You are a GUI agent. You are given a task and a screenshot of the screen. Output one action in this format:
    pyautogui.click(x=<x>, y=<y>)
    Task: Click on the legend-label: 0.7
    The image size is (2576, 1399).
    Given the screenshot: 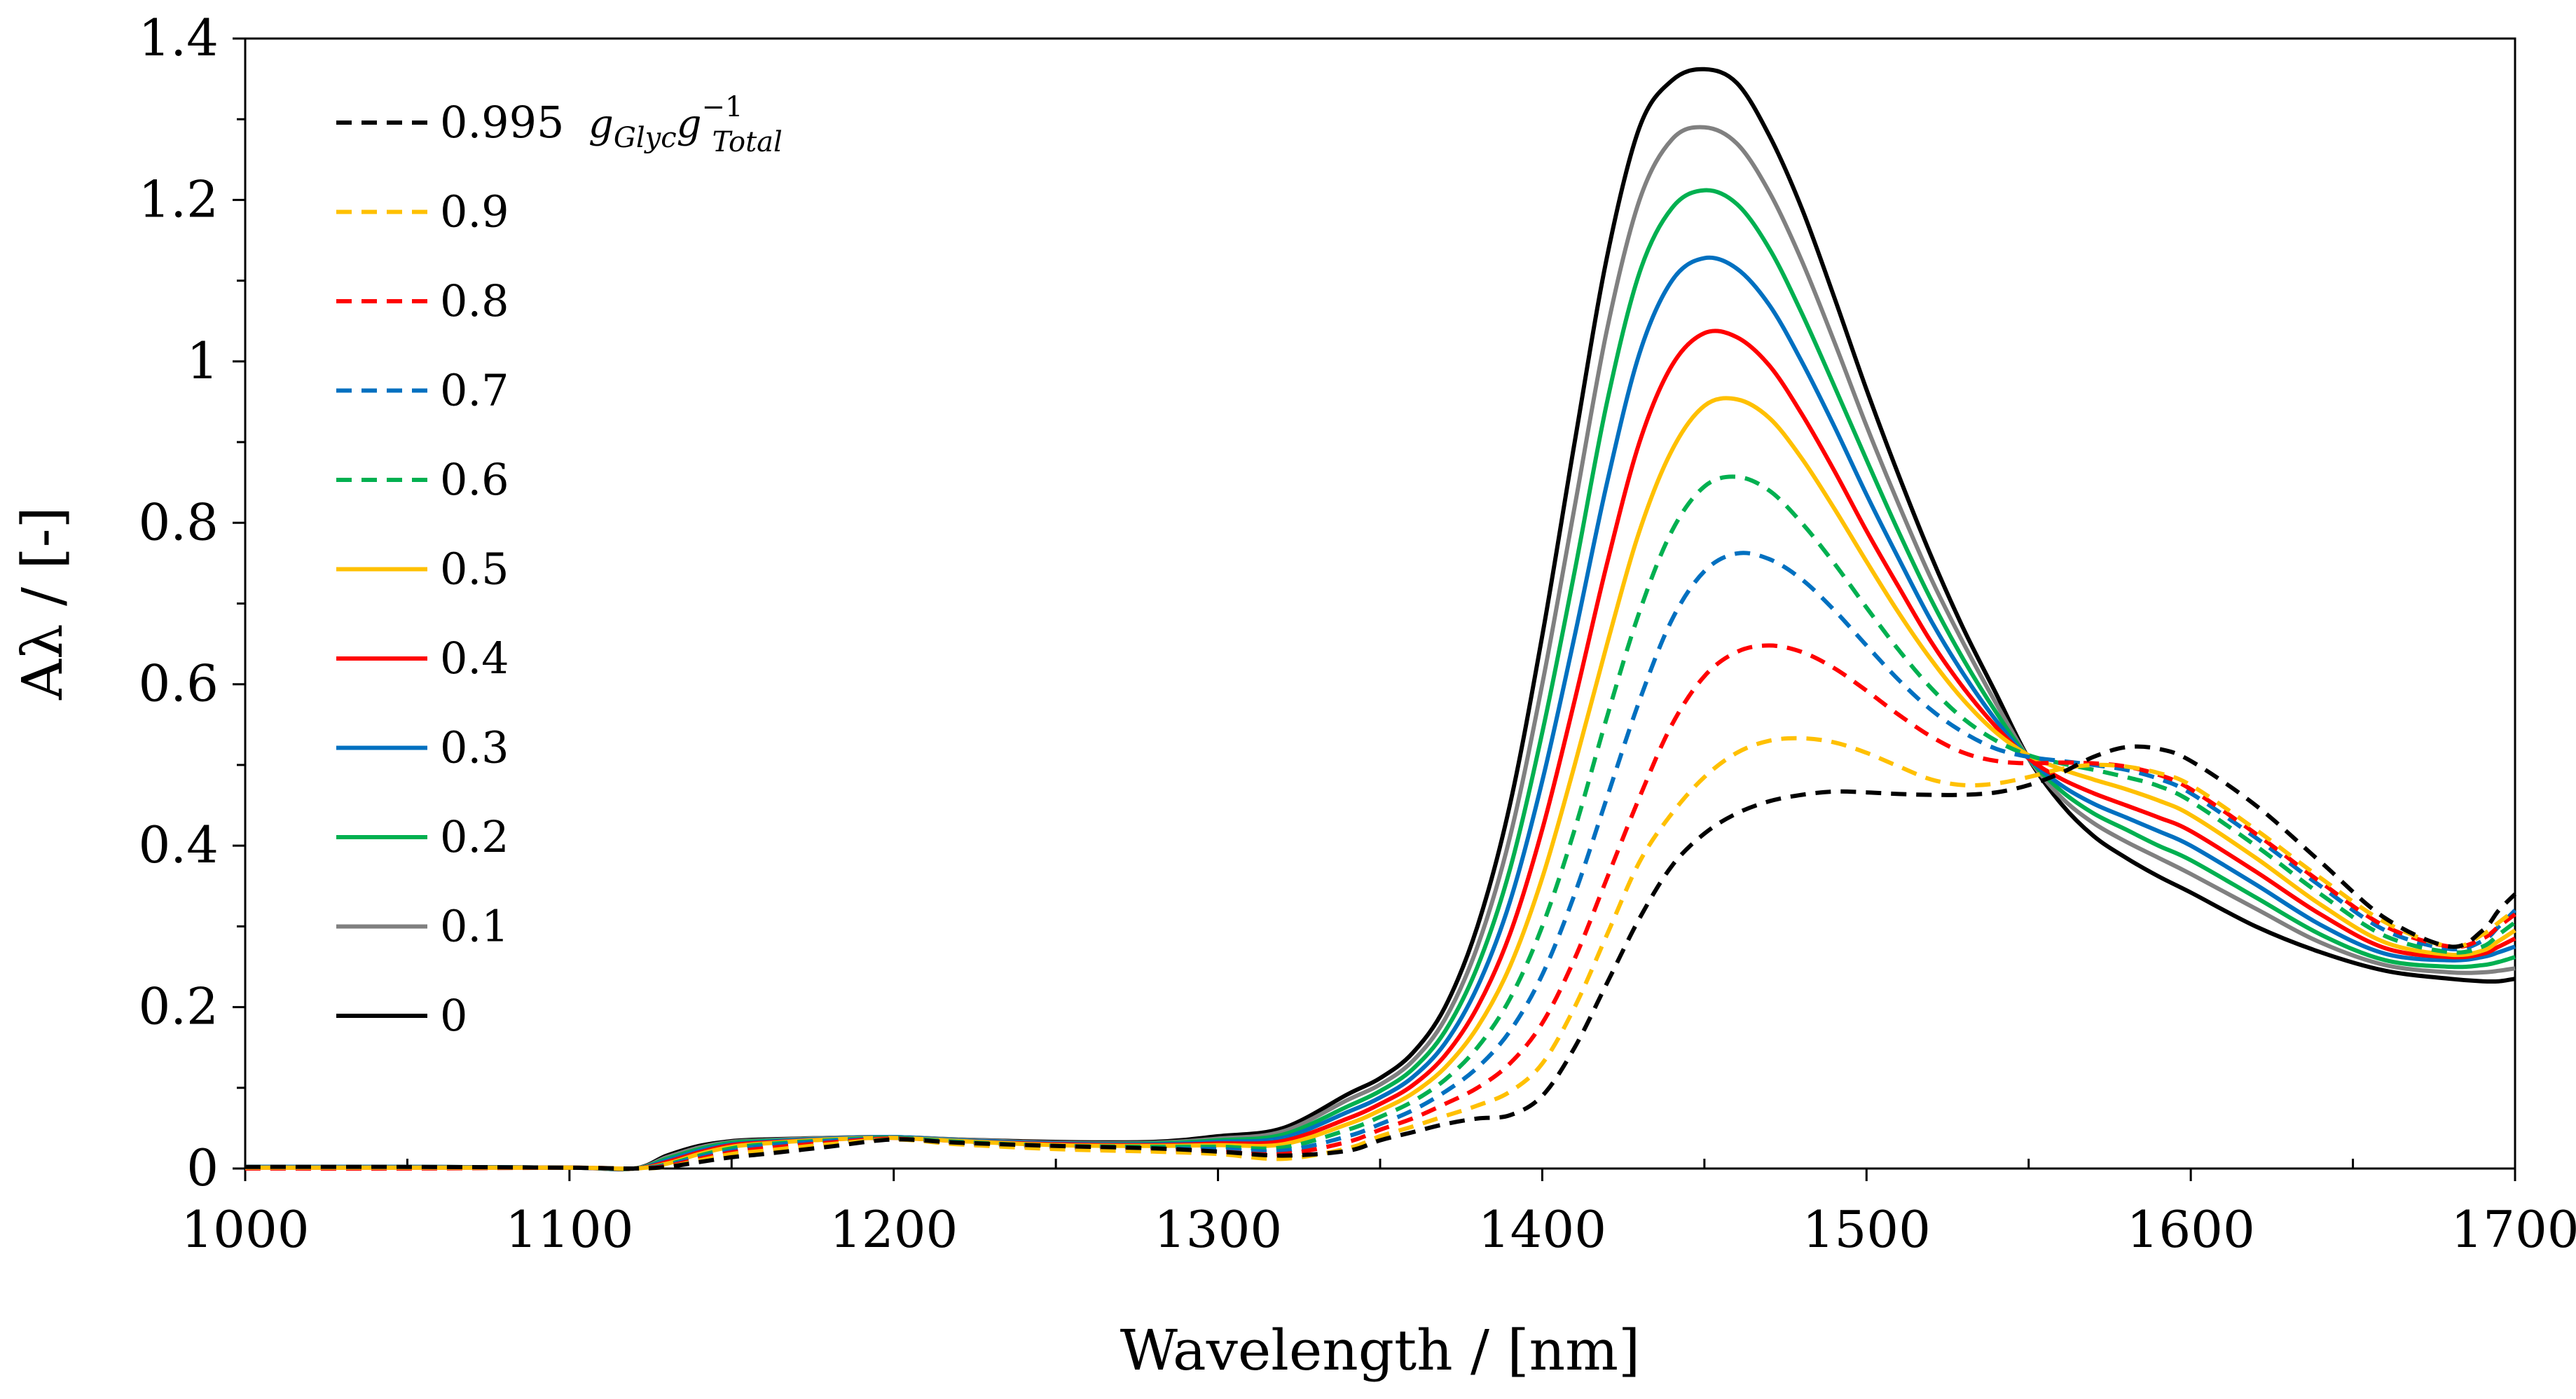 What is the action you would take?
    pyautogui.click(x=474, y=390)
    